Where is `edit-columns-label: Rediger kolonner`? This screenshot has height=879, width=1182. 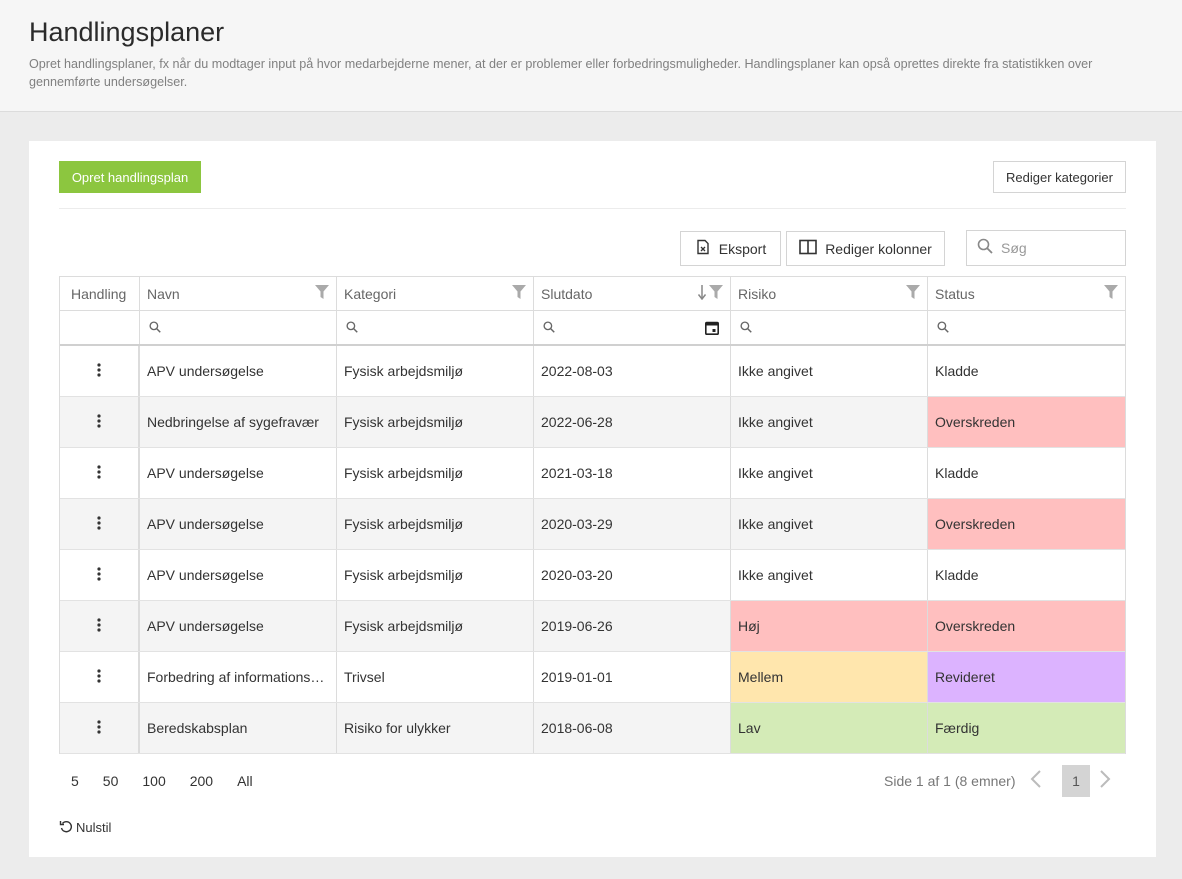 edit-columns-label: Rediger kolonner is located at coordinates (878, 248).